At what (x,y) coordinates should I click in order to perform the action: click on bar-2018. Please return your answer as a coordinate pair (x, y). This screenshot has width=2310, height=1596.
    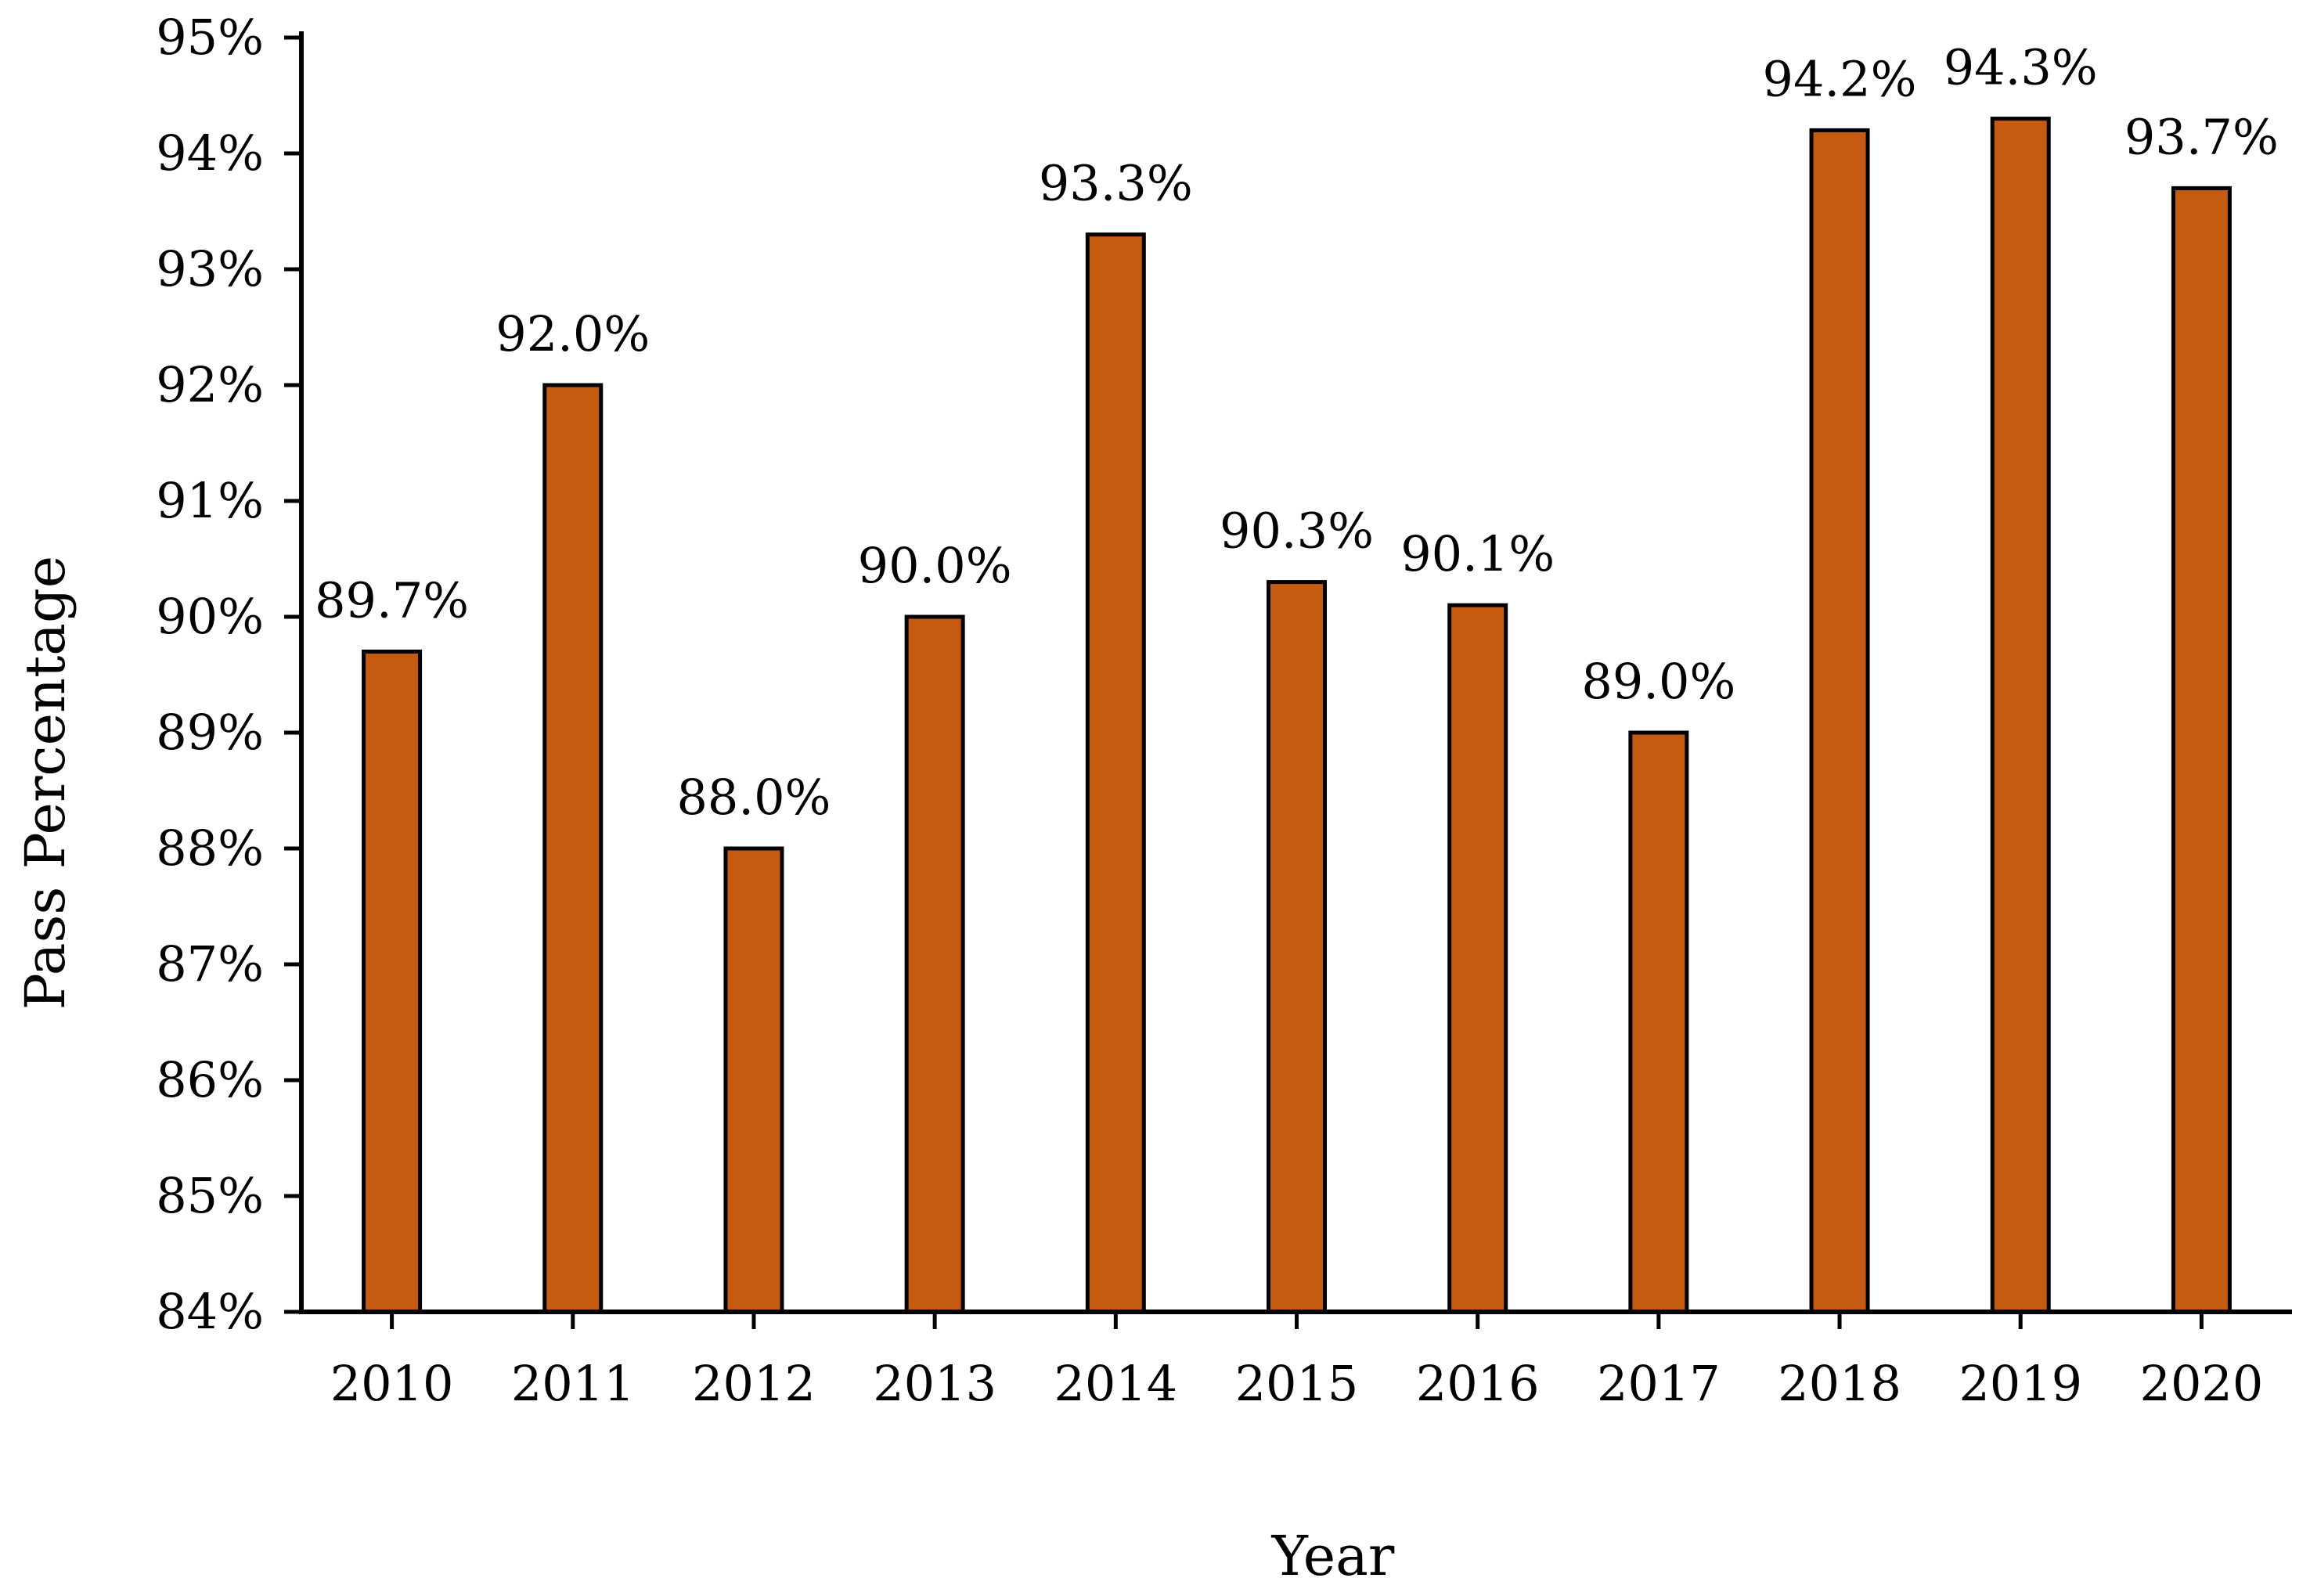
    Looking at the image, I should click on (1840, 721).